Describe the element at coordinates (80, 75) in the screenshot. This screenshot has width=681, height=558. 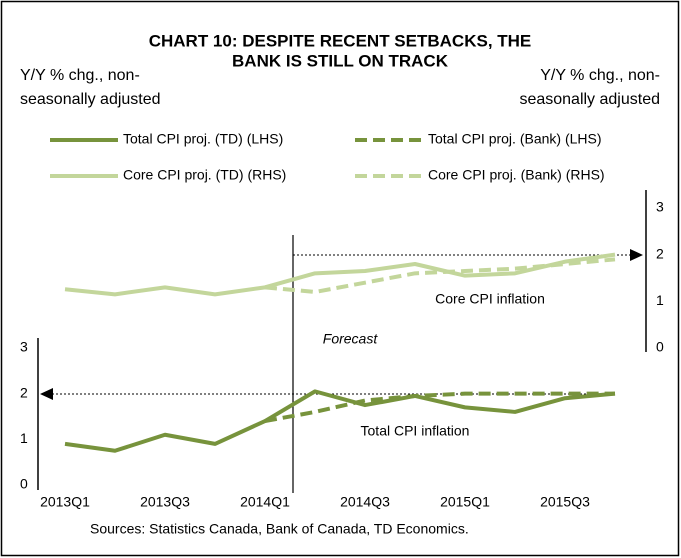
I see `y-axis-label: Y/Y % chg., non-` at that location.